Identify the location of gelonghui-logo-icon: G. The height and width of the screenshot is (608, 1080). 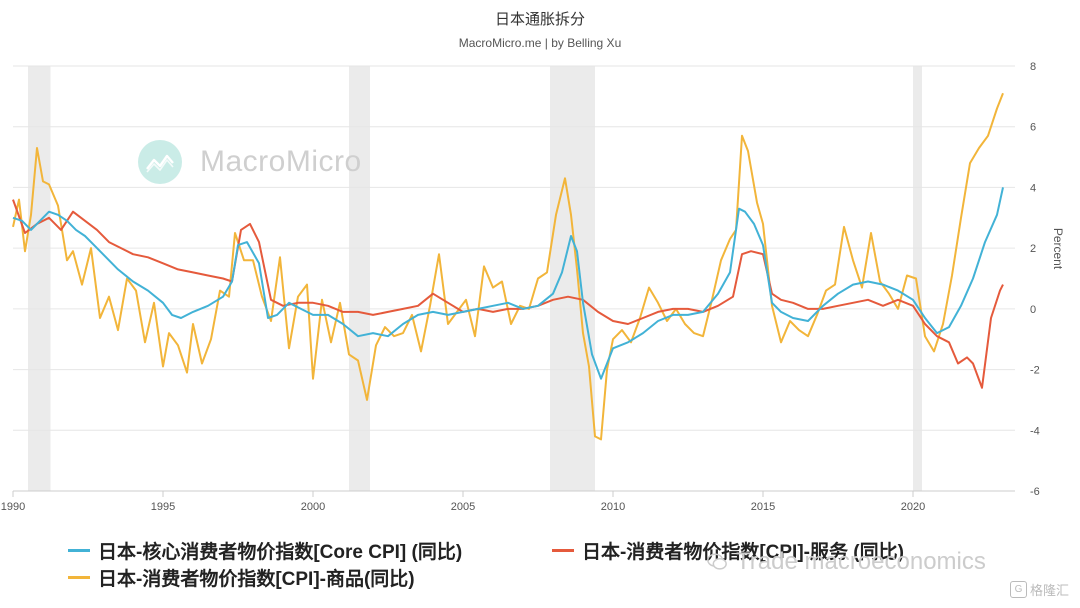
(1018, 589).